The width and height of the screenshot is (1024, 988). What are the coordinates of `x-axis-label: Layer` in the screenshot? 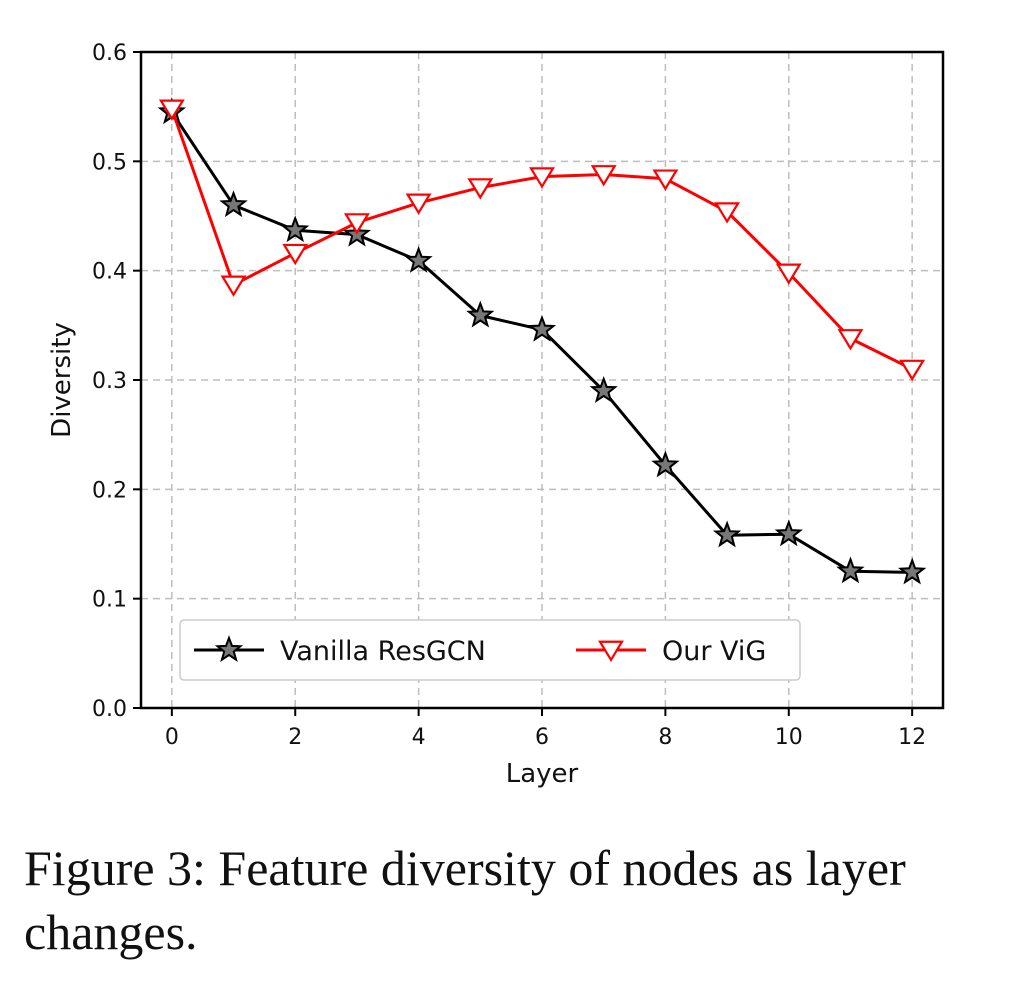 It's located at (542, 774).